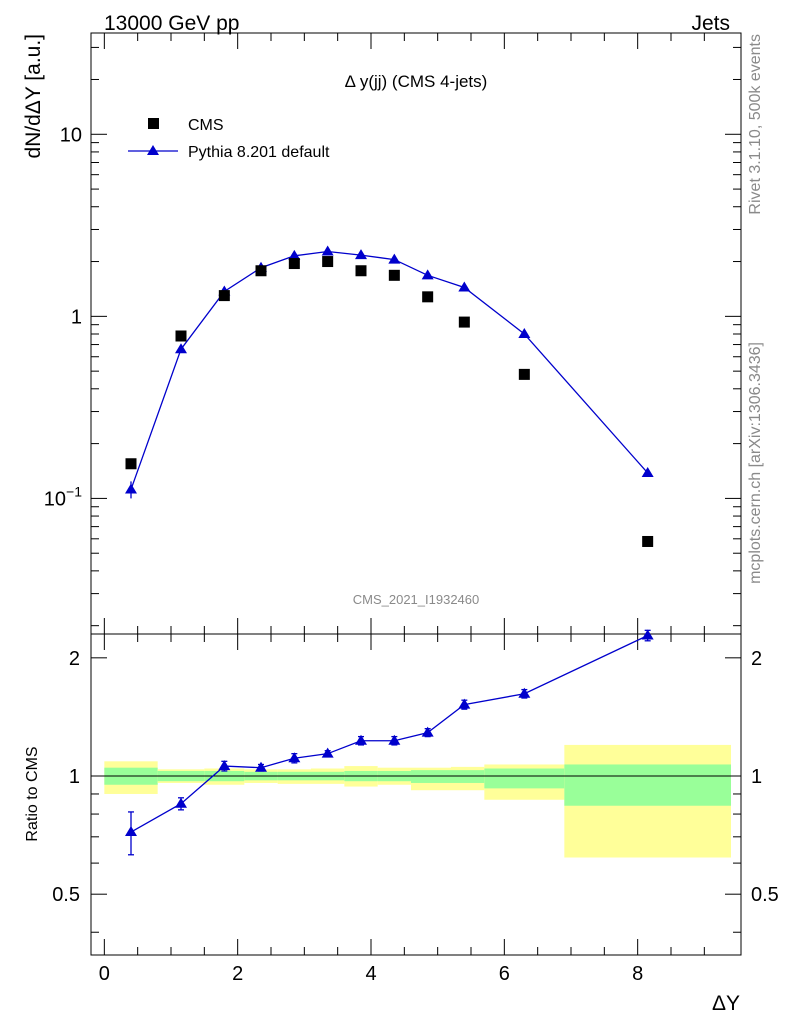 This screenshot has width=786, height=1024. What do you see at coordinates (71, 135) in the screenshot?
I see `main-y-tick-label: 10` at bounding box center [71, 135].